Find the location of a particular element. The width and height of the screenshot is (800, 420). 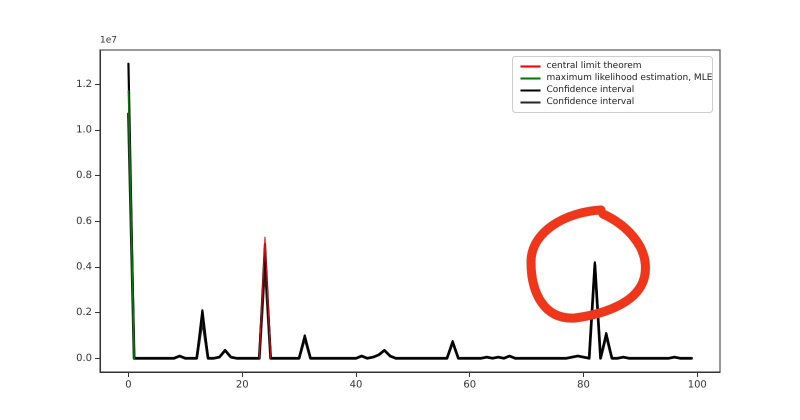

y-tick-label: 1.0 is located at coordinates (84, 130).